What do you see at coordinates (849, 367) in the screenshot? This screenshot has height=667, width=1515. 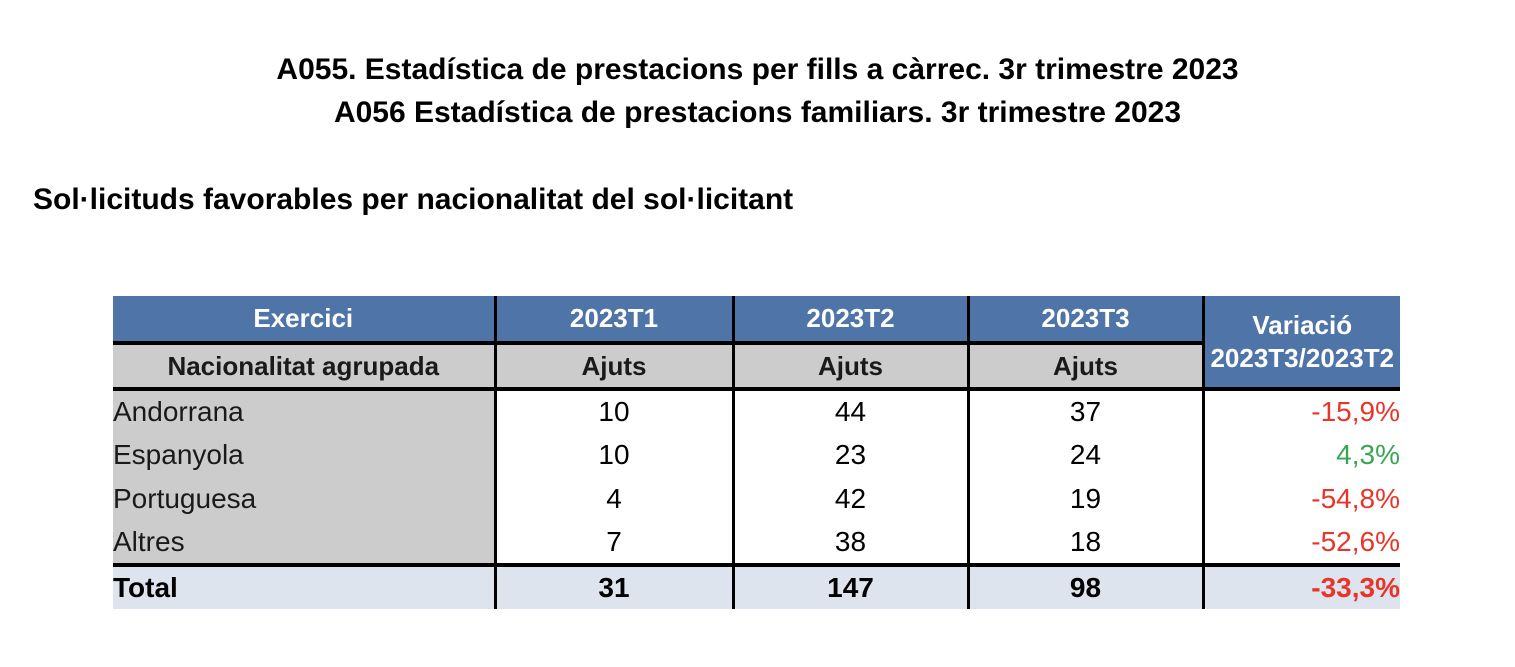 I see `col-header-ajuts-t2: Ajuts` at bounding box center [849, 367].